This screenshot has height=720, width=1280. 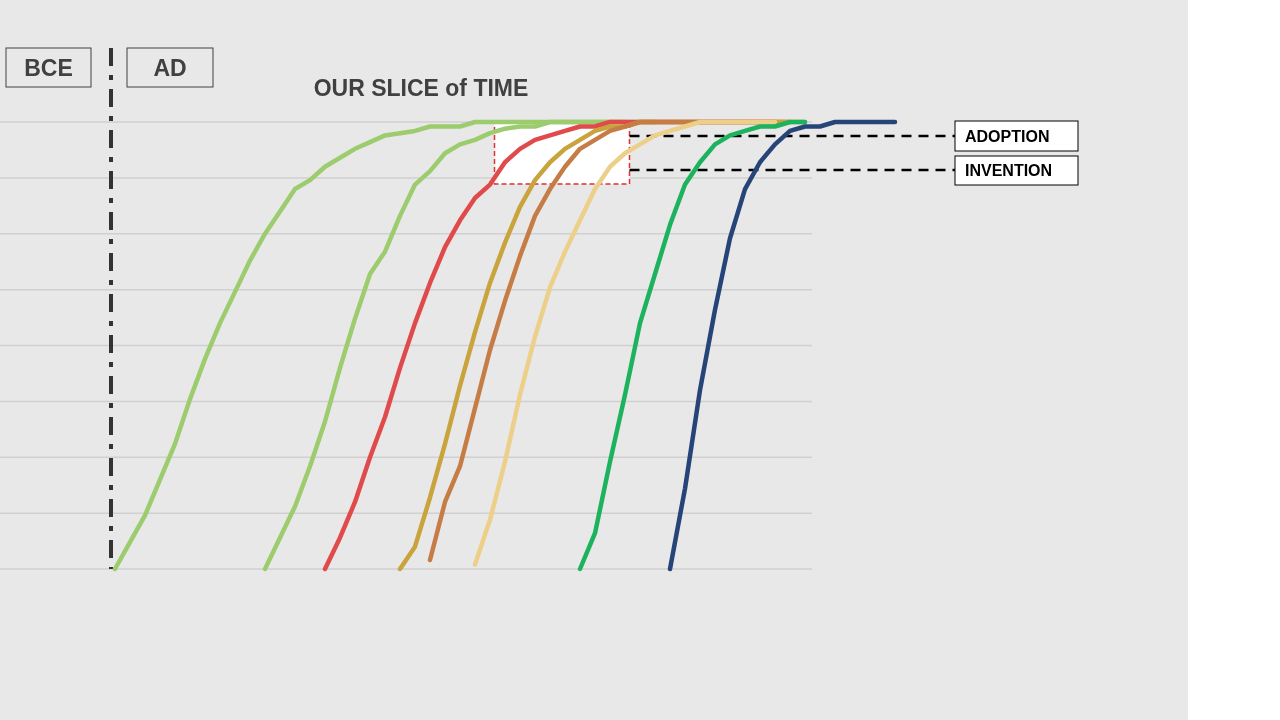 What do you see at coordinates (1009, 171) in the screenshot?
I see `text: INVENTION` at bounding box center [1009, 171].